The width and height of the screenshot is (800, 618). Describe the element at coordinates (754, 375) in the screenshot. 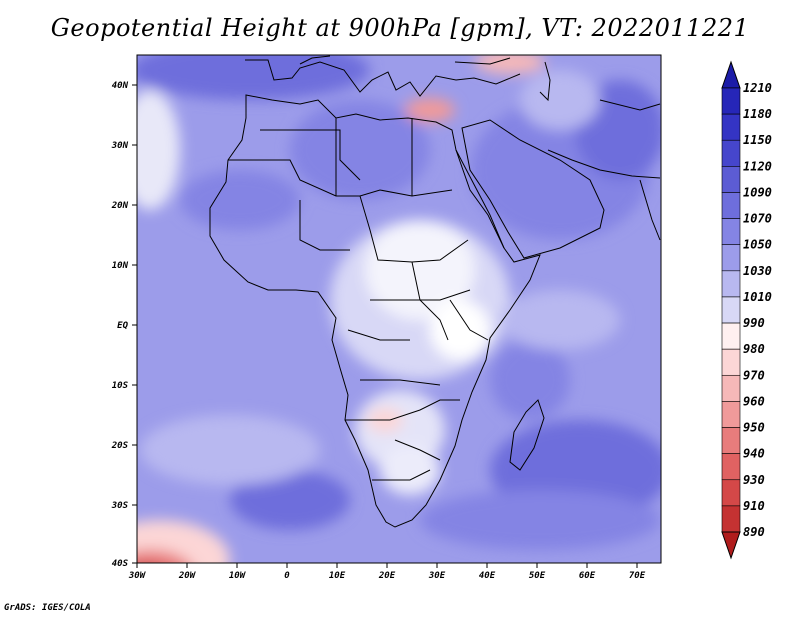

I see `colorbar-label: 970` at that location.